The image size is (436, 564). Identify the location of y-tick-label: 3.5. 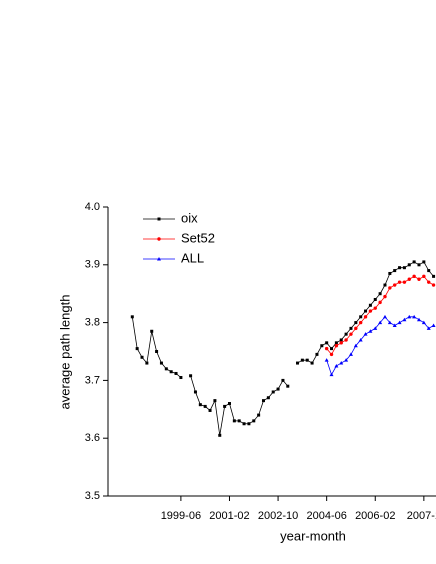
(92, 496).